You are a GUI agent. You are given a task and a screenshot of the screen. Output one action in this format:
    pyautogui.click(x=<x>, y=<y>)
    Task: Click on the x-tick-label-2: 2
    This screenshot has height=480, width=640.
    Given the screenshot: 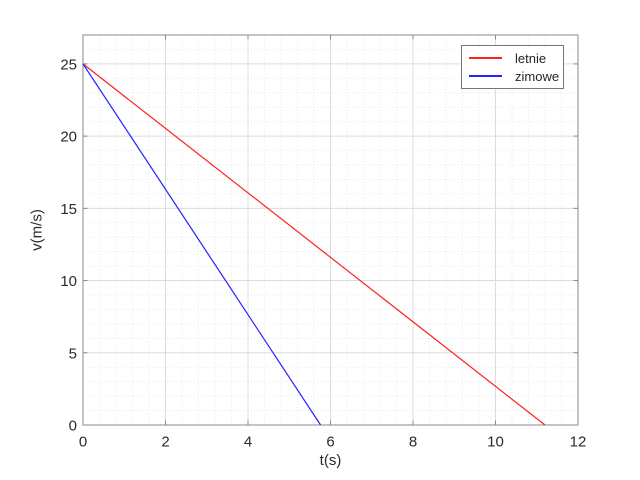 What is the action you would take?
    pyautogui.click(x=165, y=442)
    